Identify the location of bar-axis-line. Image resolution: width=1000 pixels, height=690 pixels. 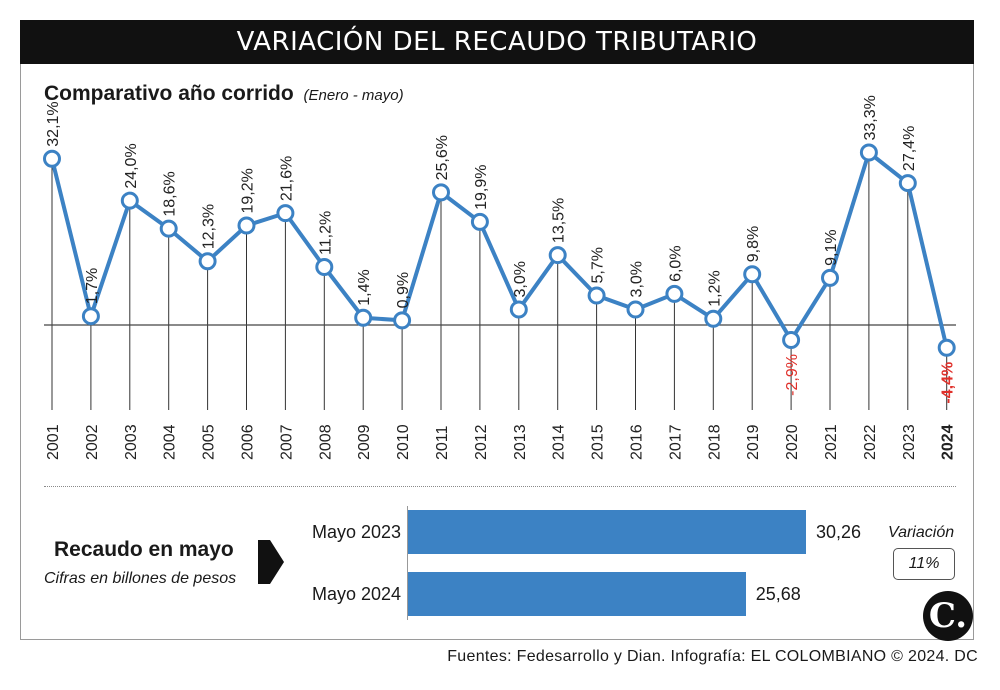
(407, 563).